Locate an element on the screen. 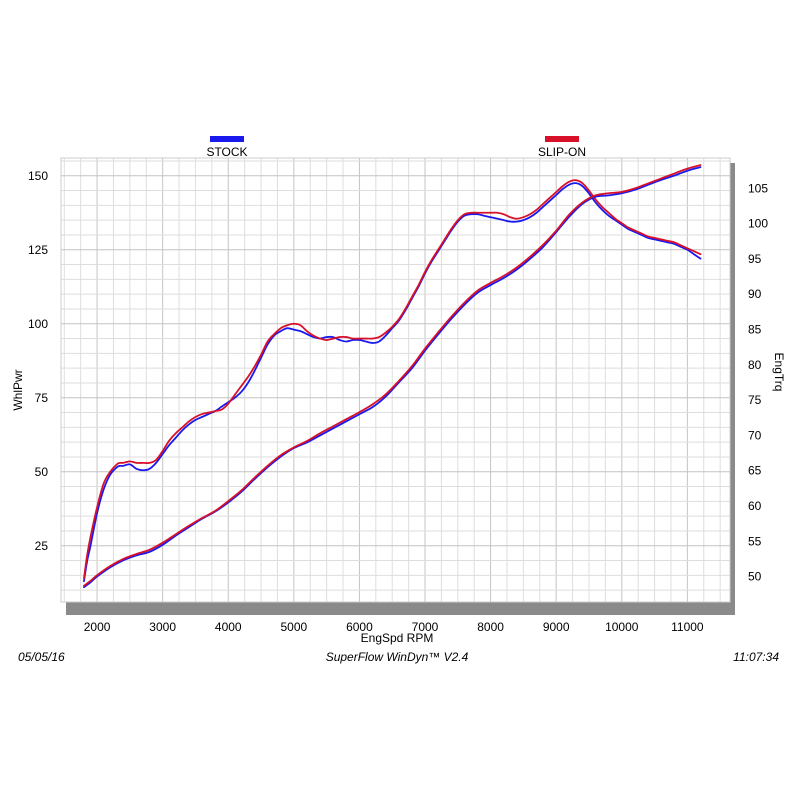  footer-time: 11:07:34 is located at coordinates (756, 657).